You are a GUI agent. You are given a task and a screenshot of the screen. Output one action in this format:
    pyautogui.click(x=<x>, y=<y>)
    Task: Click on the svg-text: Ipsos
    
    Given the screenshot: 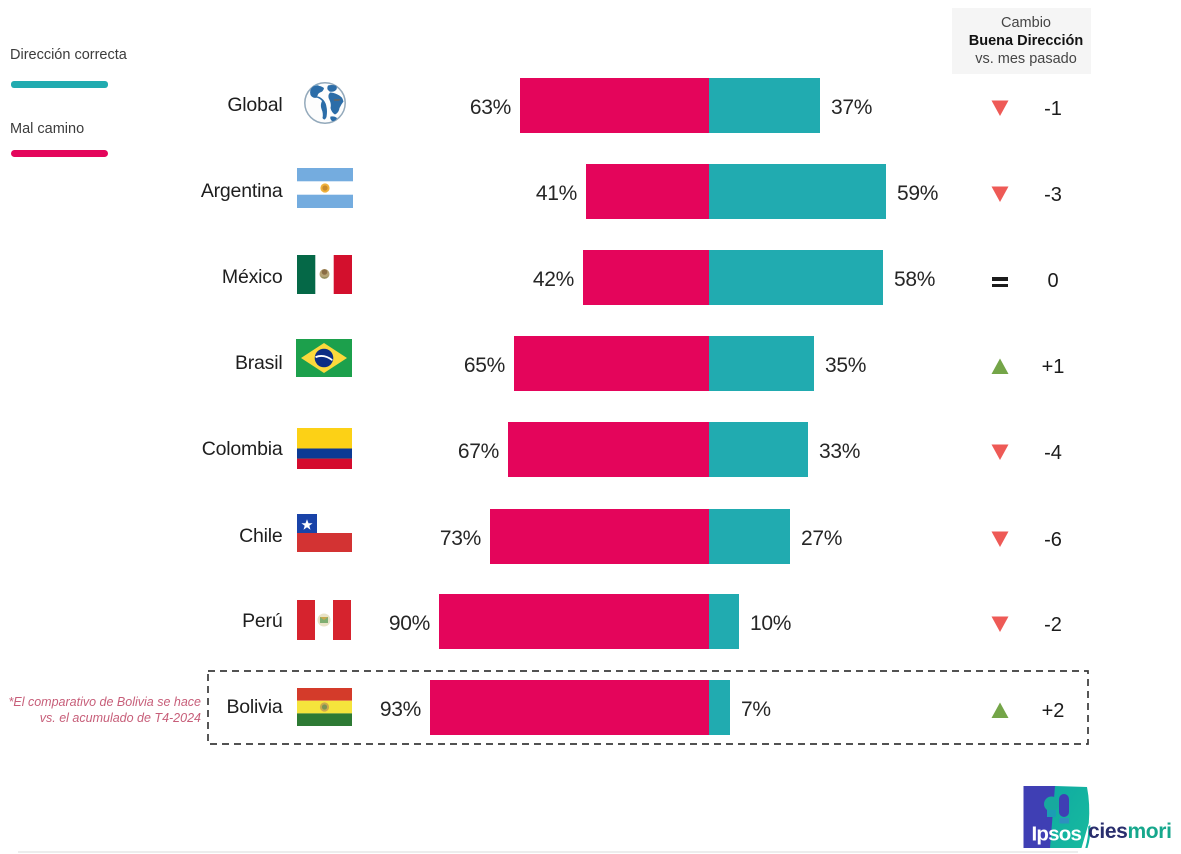 What is the action you would take?
    pyautogui.click(x=1057, y=834)
    